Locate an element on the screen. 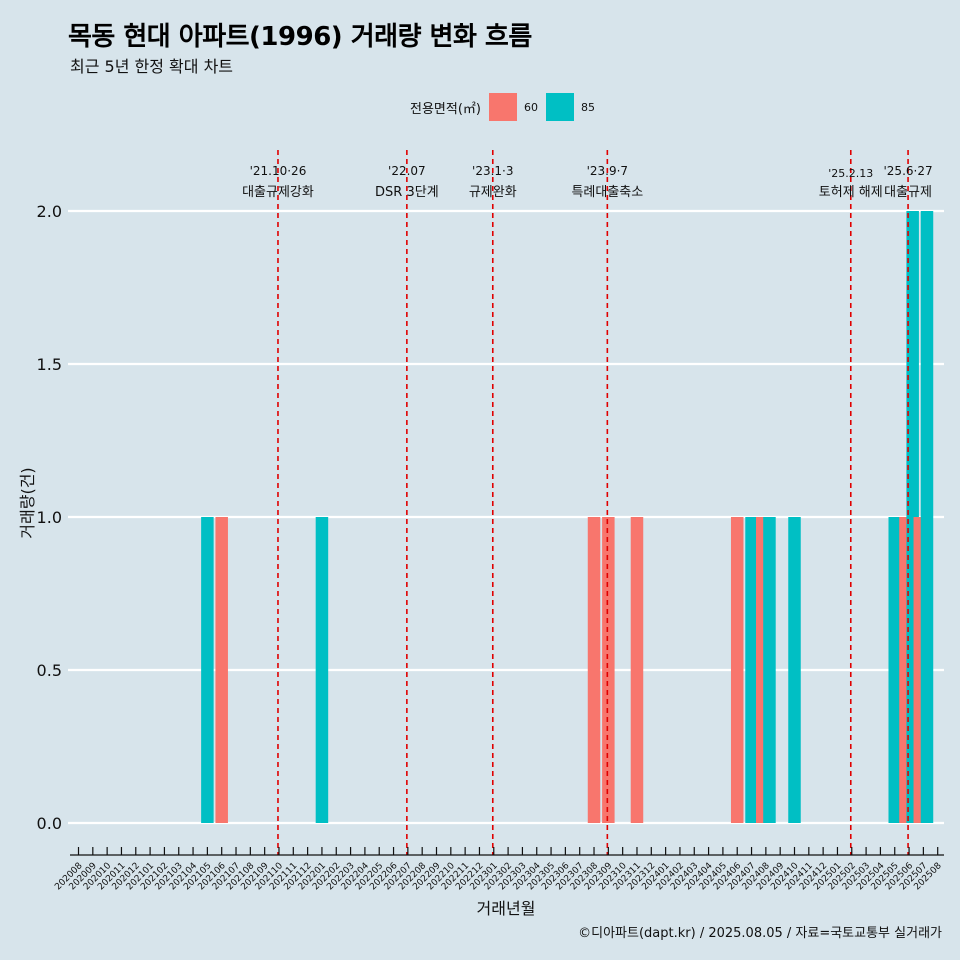 The image size is (960, 960). y-tick-label-1.5: 1.5 is located at coordinates (49, 364).